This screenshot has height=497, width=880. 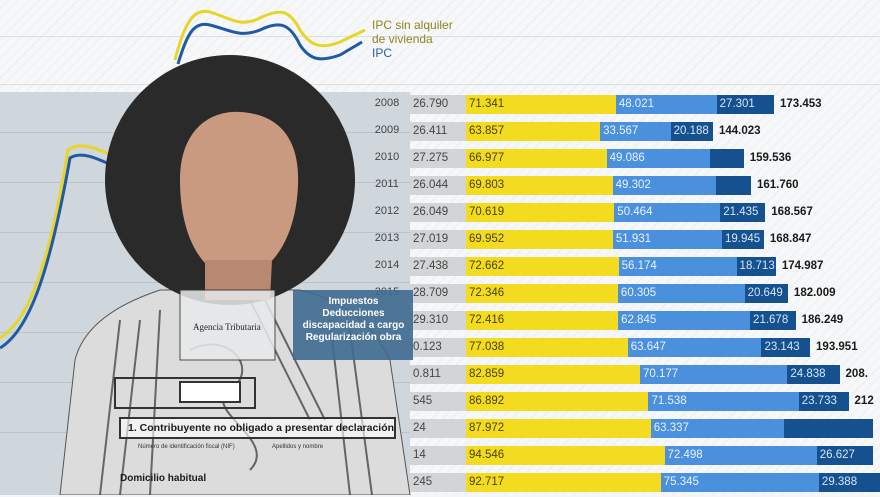 What do you see at coordinates (542, 266) in the screenshot?
I see `bar-yellow: 72.662` at bounding box center [542, 266].